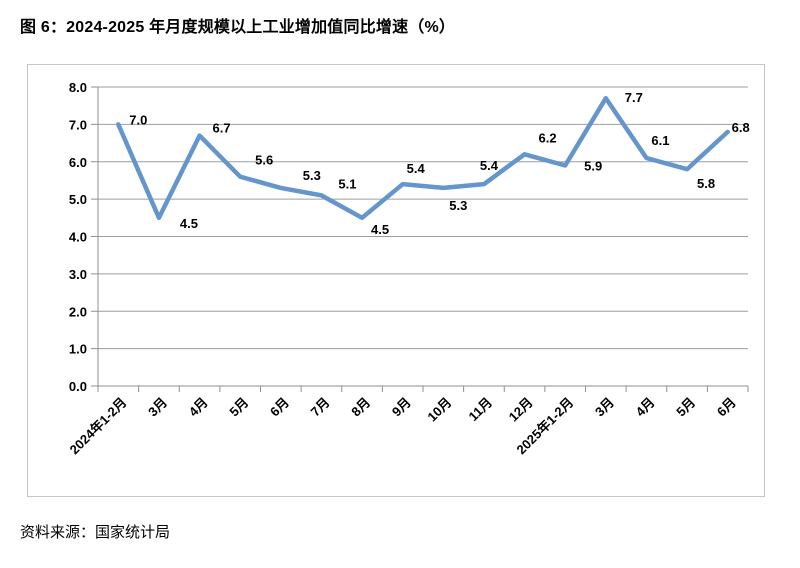 Image resolution: width=800 pixels, height=568 pixels. What do you see at coordinates (138, 119) in the screenshot?
I see `data-label: 7.0` at bounding box center [138, 119].